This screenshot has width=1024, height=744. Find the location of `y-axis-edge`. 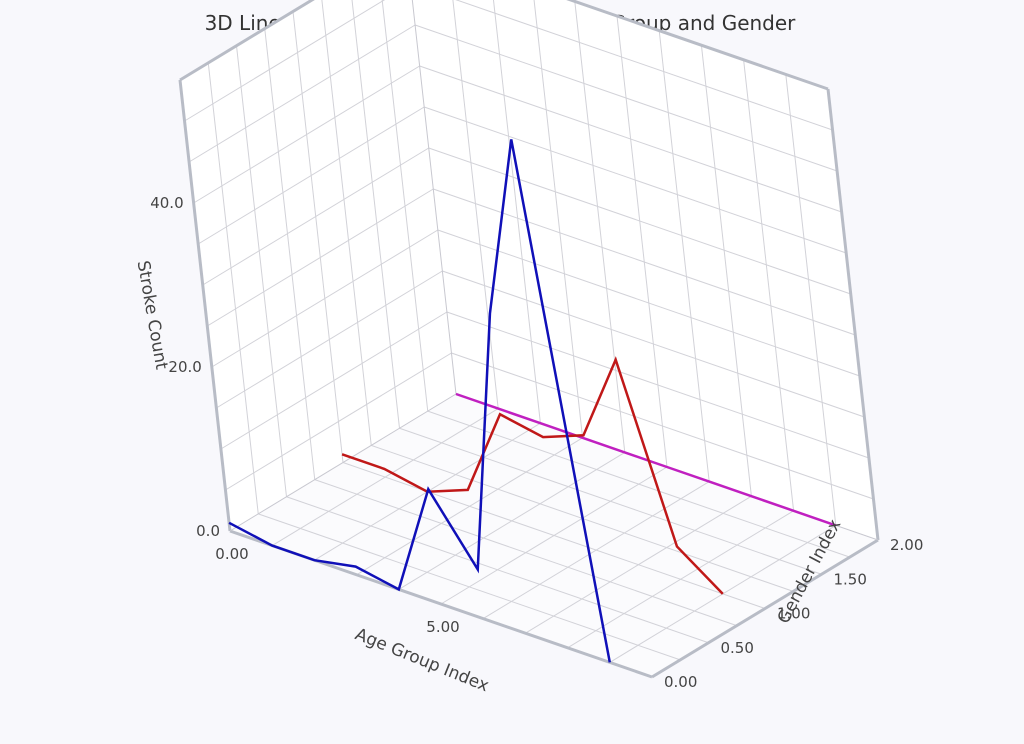

y-axis-edge is located at coordinates (205, 305).